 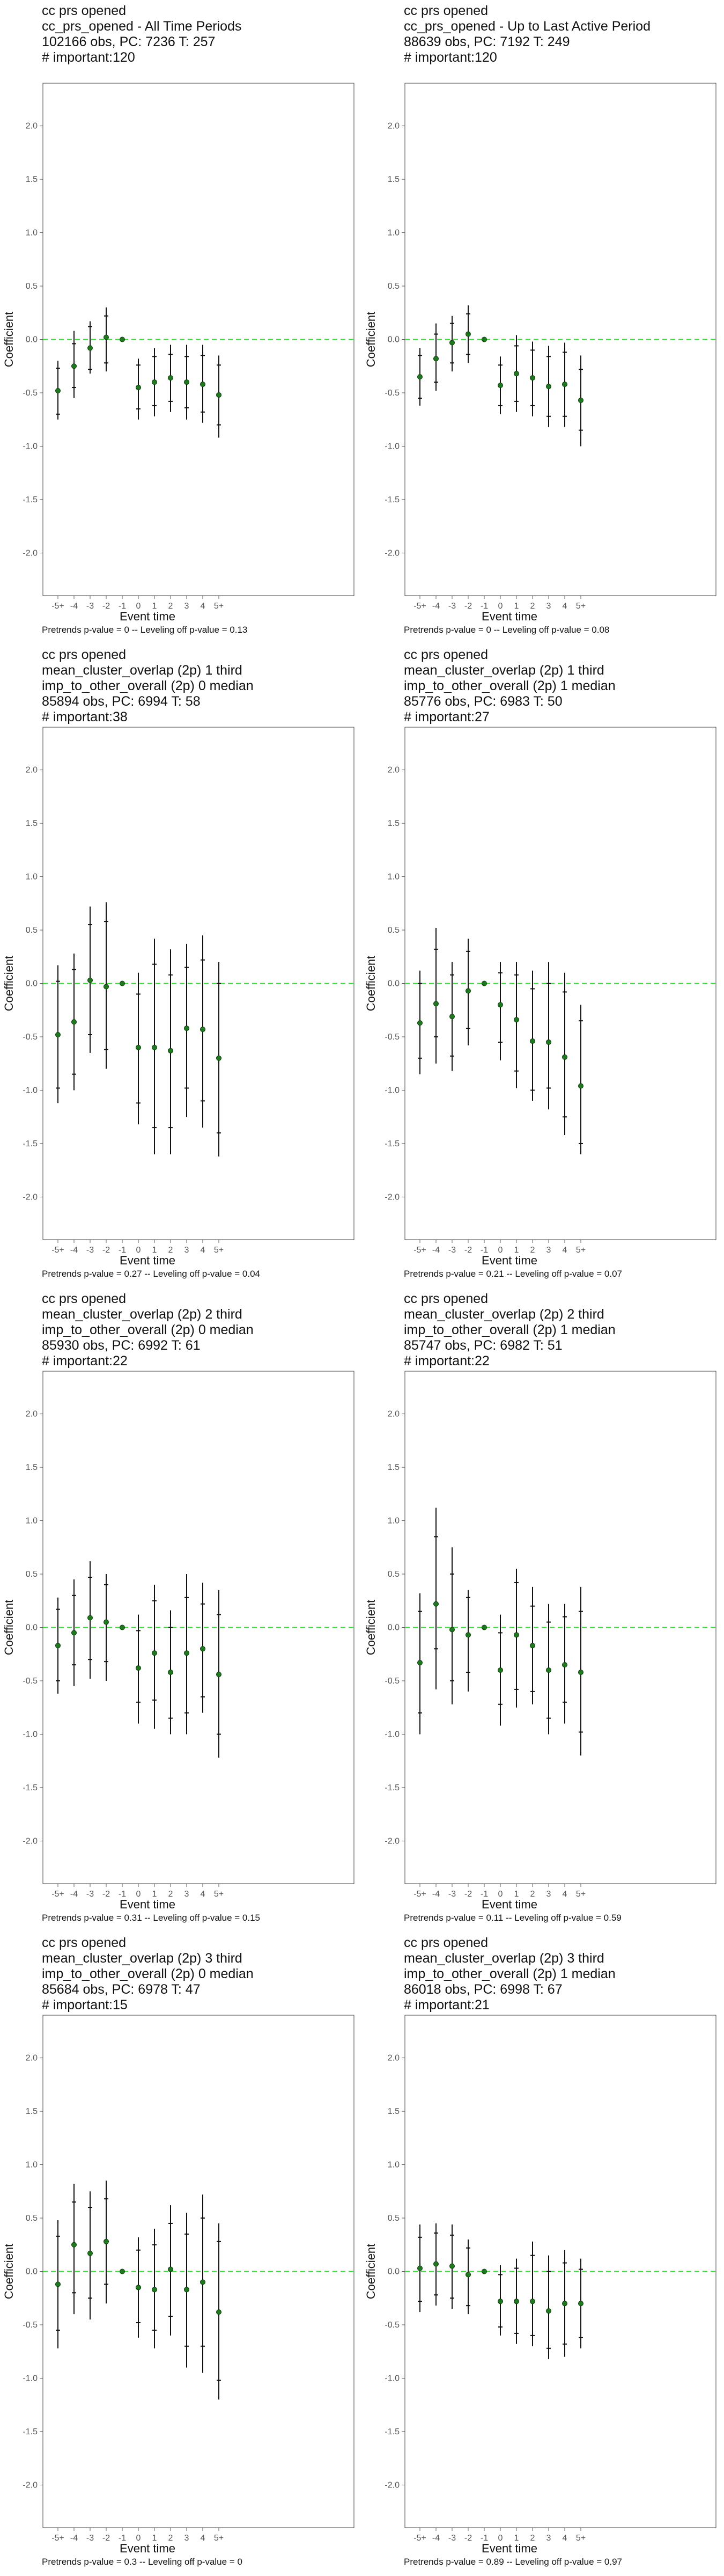 What do you see at coordinates (121, 701) in the screenshot?
I see `chart-title-line: 85894 obs, PC: 6994 T: 58` at bounding box center [121, 701].